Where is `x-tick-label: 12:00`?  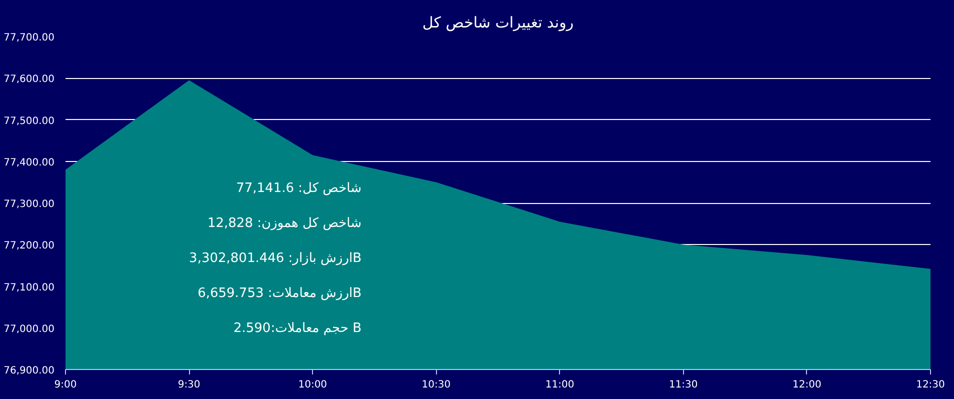 x-tick-label: 12:00 is located at coordinates (807, 385).